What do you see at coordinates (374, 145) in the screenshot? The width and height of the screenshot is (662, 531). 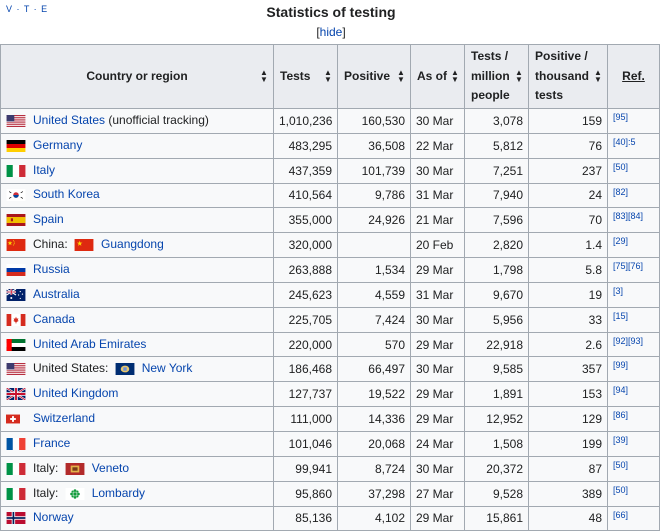 I see `positive-cell: 36,508` at bounding box center [374, 145].